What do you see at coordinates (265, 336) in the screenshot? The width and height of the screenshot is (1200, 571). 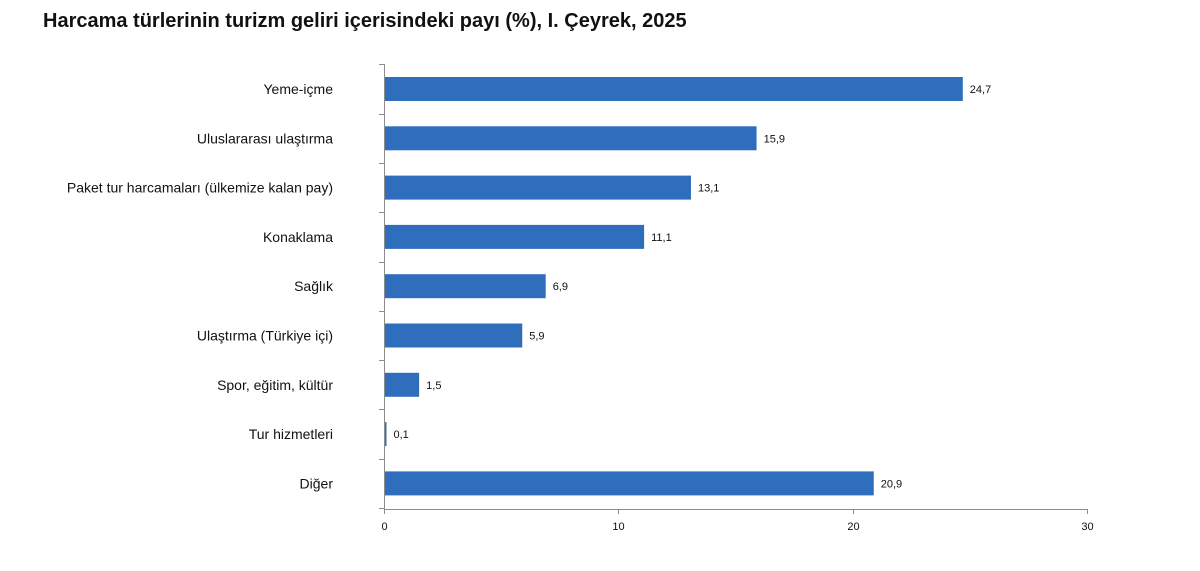 I see `category-label: Ulaştırma (Türkiye içi)` at bounding box center [265, 336].